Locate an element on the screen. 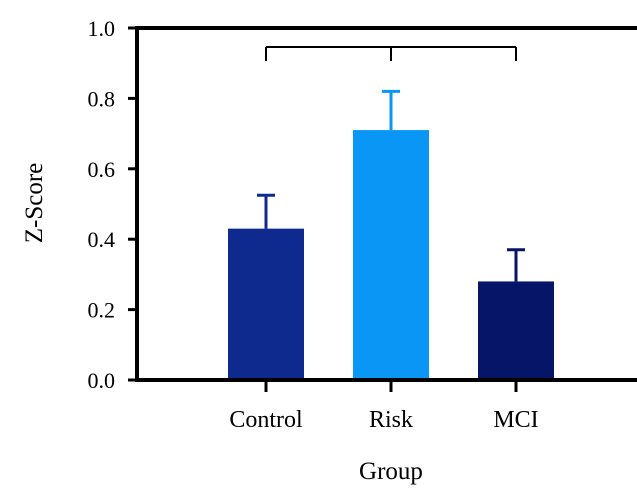 The image size is (637, 490). bar-control is located at coordinates (266, 304).